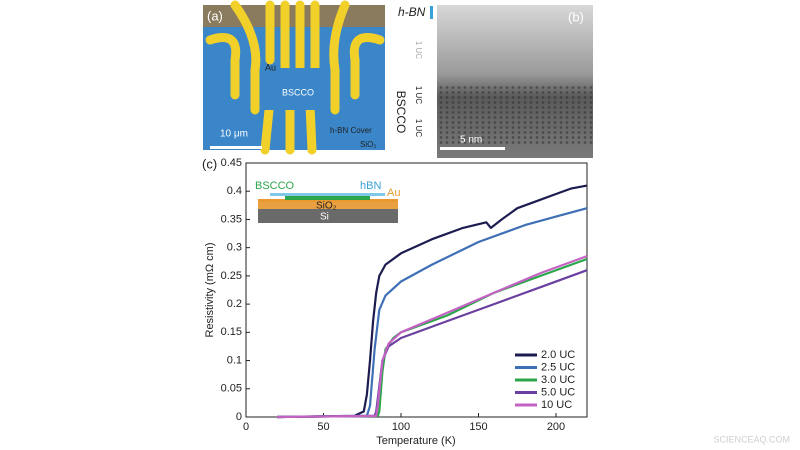  I want to click on y-tick-label: 0.2, so click(234, 304).